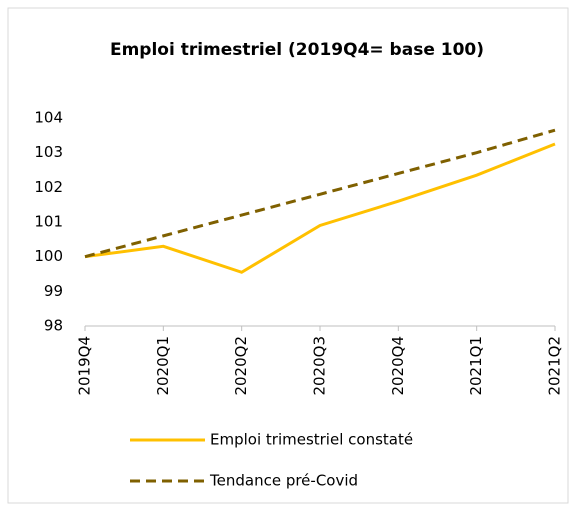 This screenshot has height=506, width=575. Describe the element at coordinates (85, 366) in the screenshot. I see `x-tick-label: 2019Q4` at that location.